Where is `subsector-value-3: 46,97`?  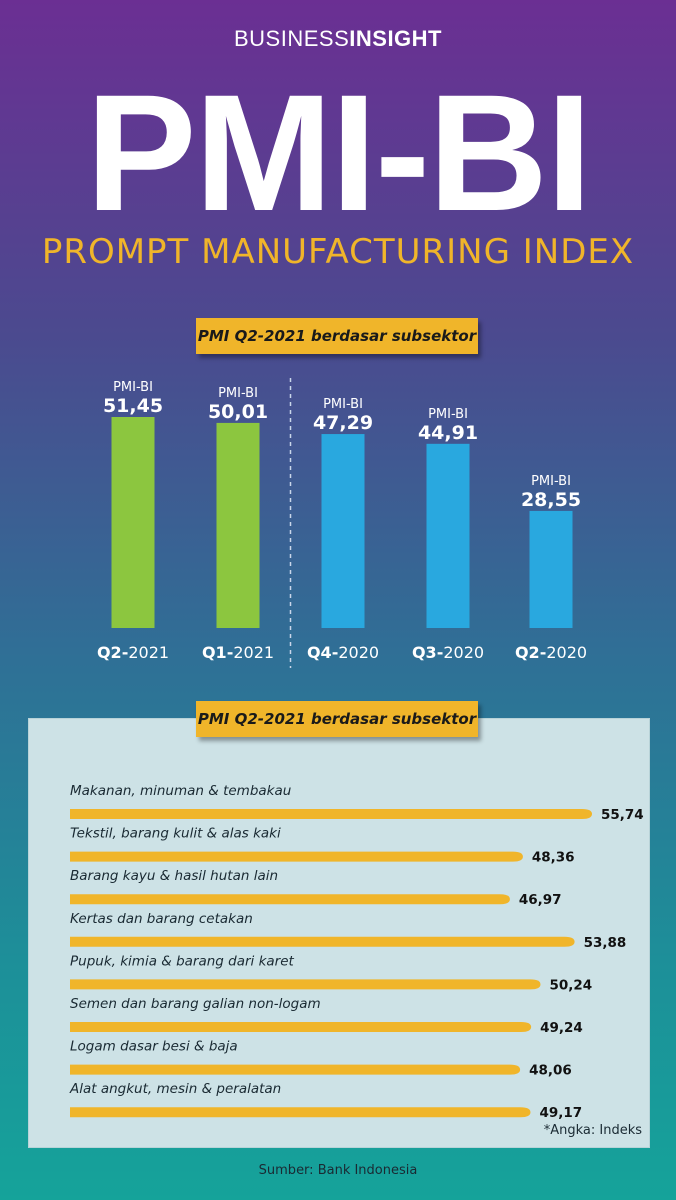 subsector-value-3: 46,97 is located at coordinates (540, 900).